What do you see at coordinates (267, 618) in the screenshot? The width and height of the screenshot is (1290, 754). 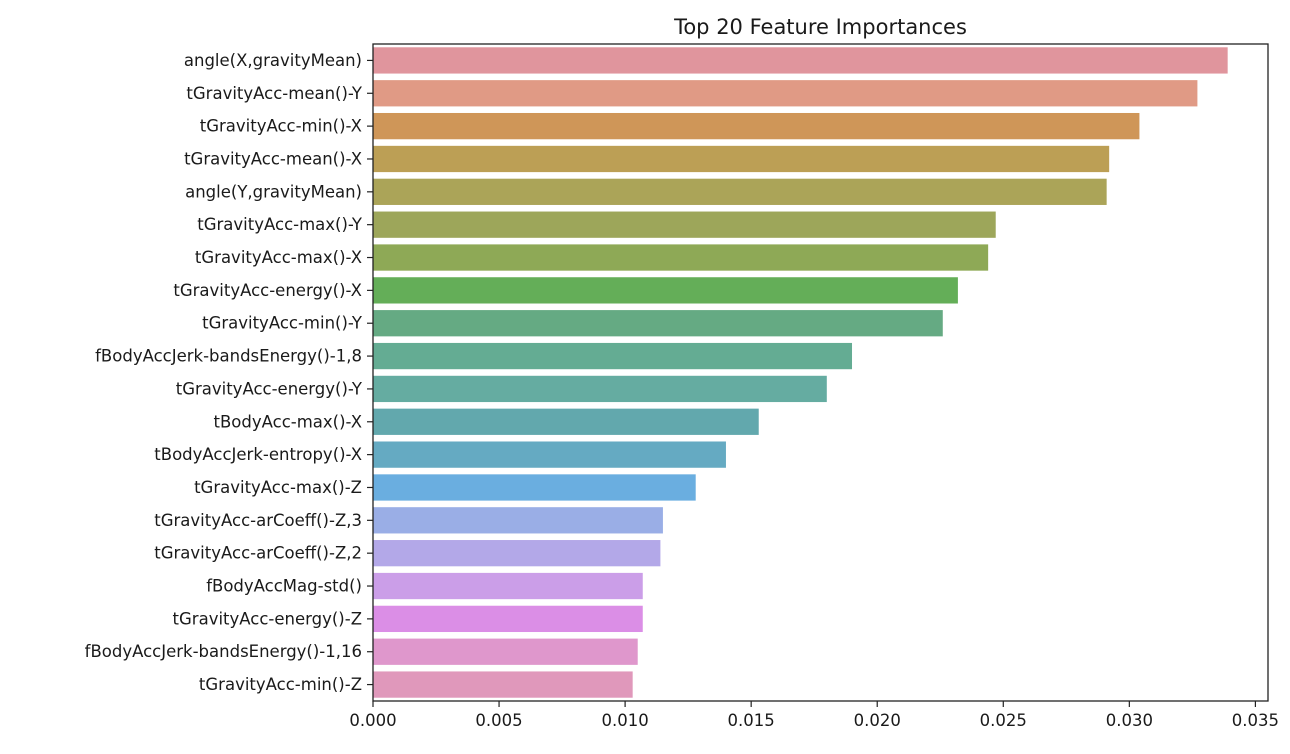 I see `y-tick-label: tGravityAcc-energy()-Z` at bounding box center [267, 618].